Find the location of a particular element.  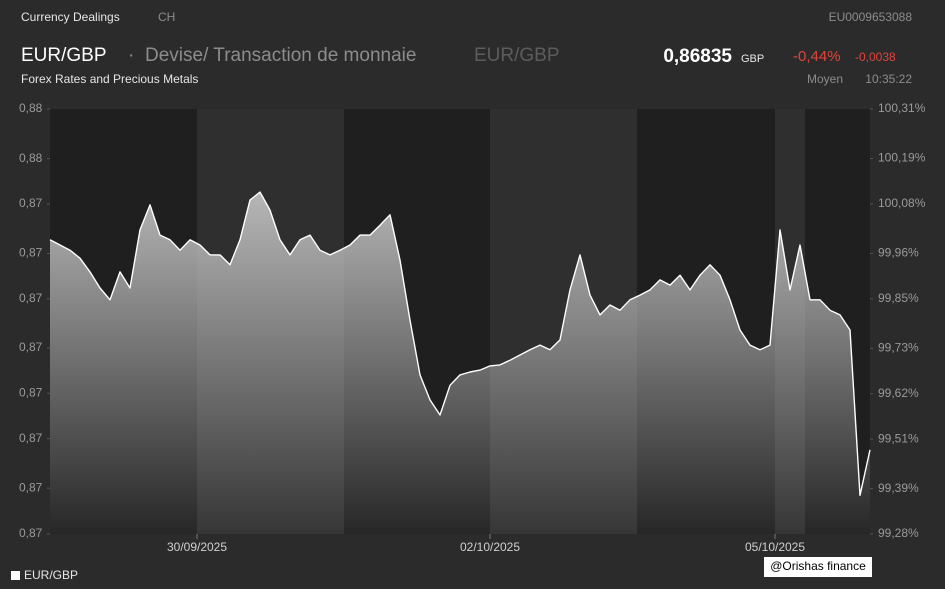

watermark-box is located at coordinates (818, 567).